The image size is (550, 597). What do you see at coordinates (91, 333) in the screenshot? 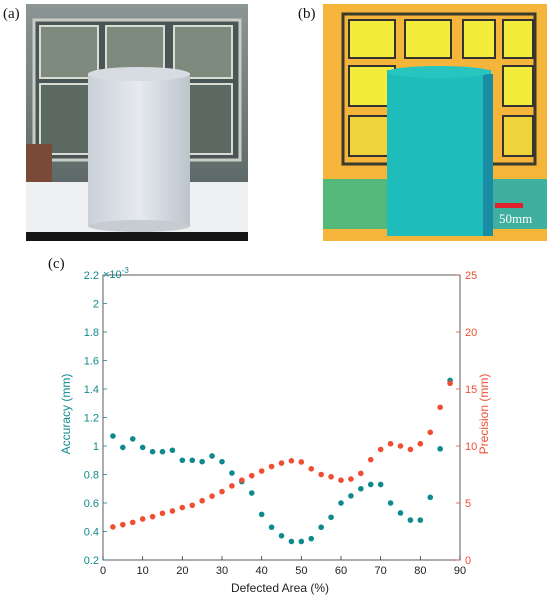
I see `left-y-tick-label: 1.8` at bounding box center [91, 333].